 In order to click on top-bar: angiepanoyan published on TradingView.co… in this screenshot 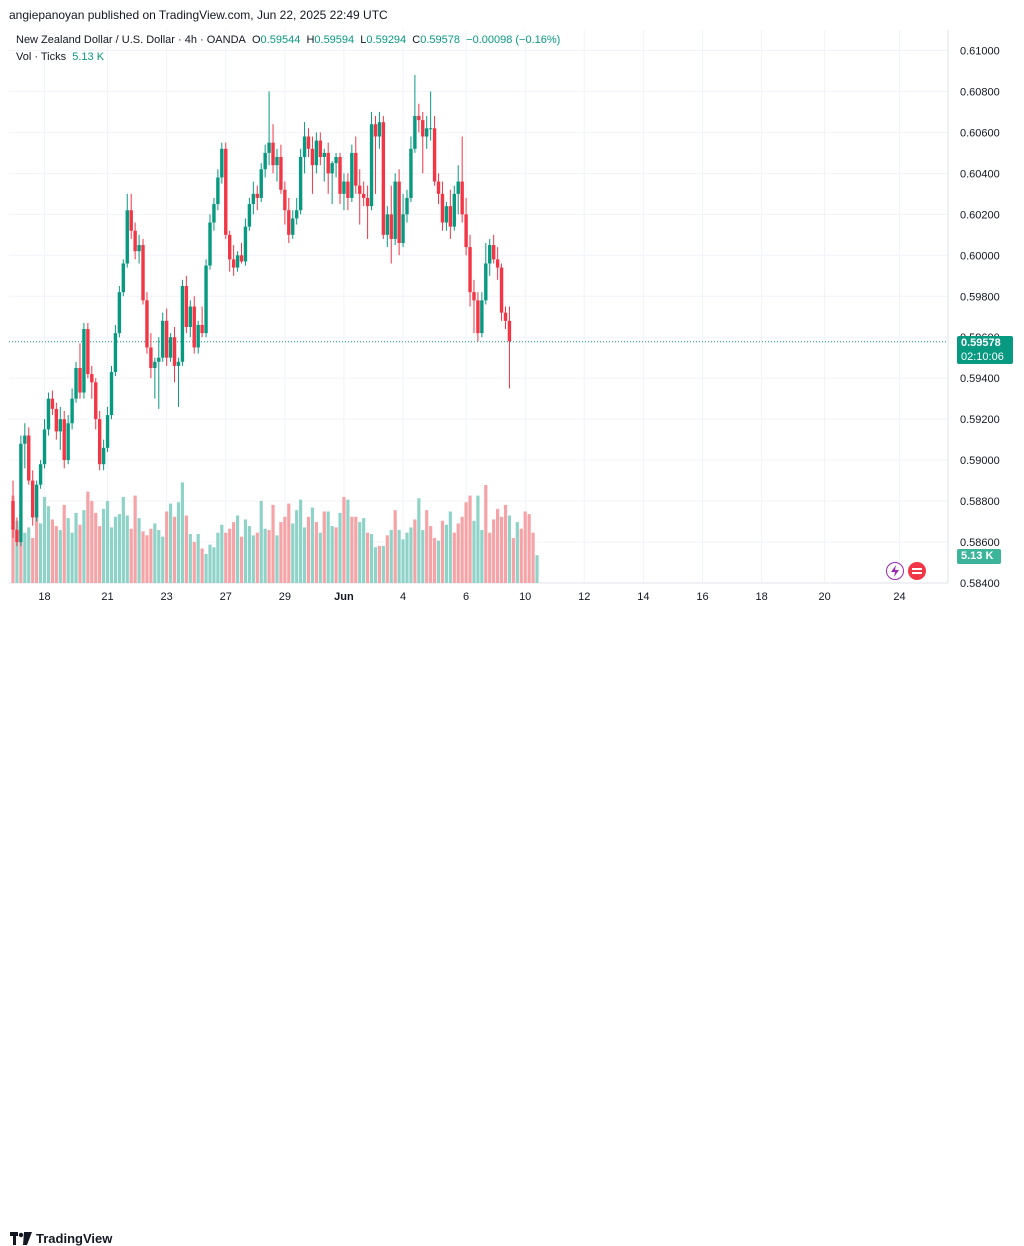, I will do `click(512, 14)`.